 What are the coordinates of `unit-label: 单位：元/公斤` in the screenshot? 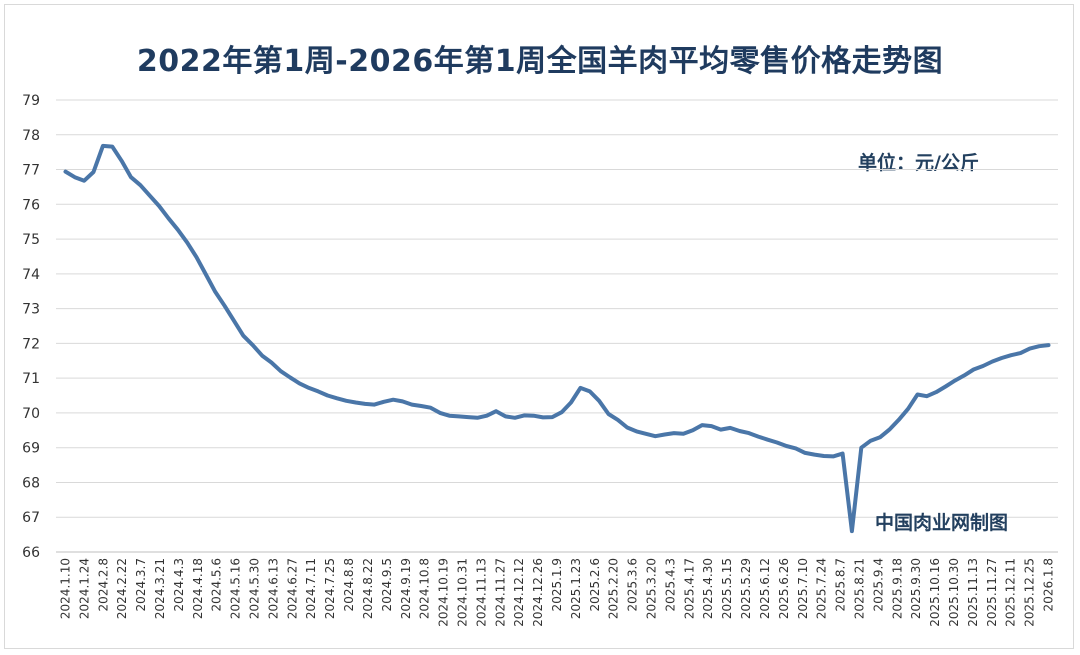 It's located at (918, 163).